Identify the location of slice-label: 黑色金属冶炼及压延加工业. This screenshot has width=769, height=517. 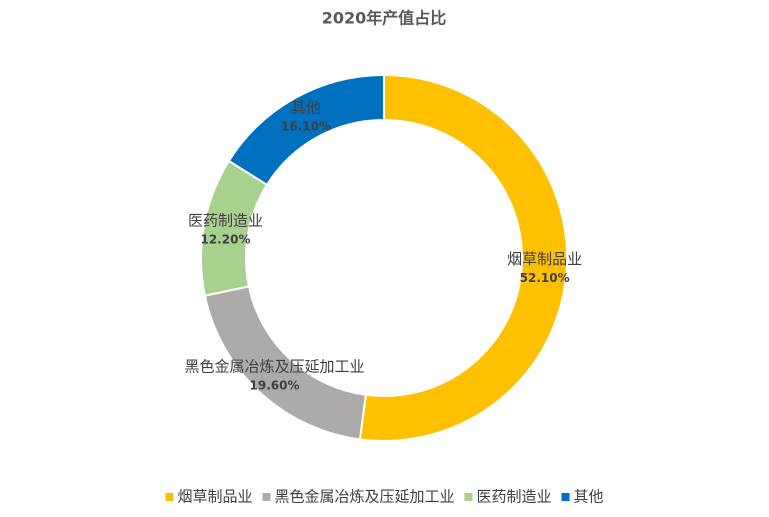
(275, 367).